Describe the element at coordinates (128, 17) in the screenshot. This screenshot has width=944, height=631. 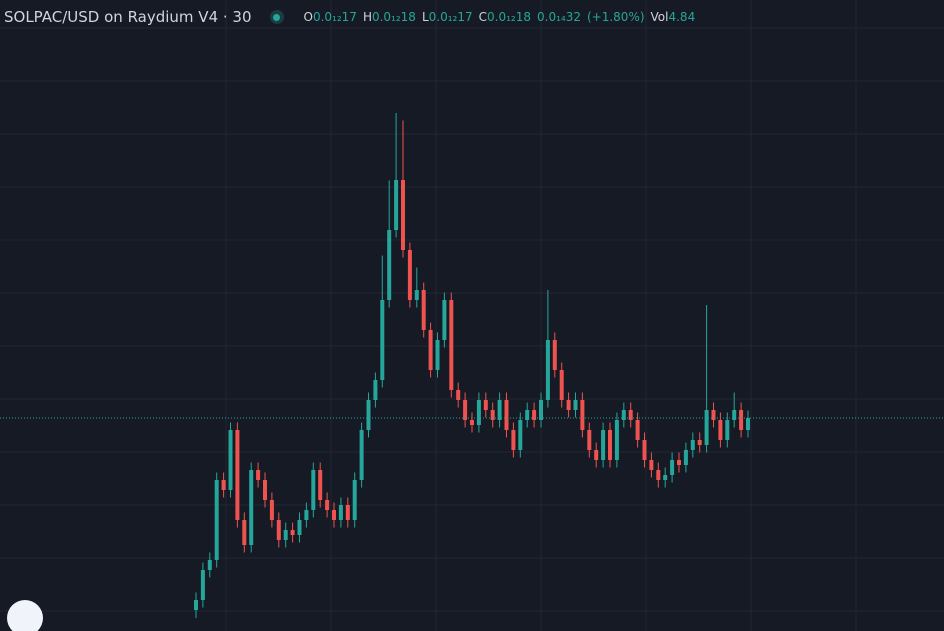
I see `chart-title: SOLPAC/USD on Raydium V4 · 30` at that location.